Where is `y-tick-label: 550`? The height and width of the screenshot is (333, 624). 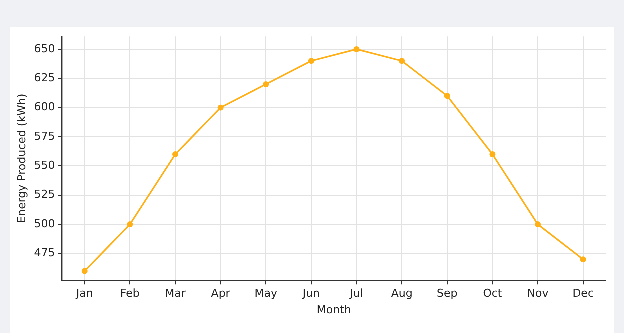 y-tick-label: 550 is located at coordinates (45, 165).